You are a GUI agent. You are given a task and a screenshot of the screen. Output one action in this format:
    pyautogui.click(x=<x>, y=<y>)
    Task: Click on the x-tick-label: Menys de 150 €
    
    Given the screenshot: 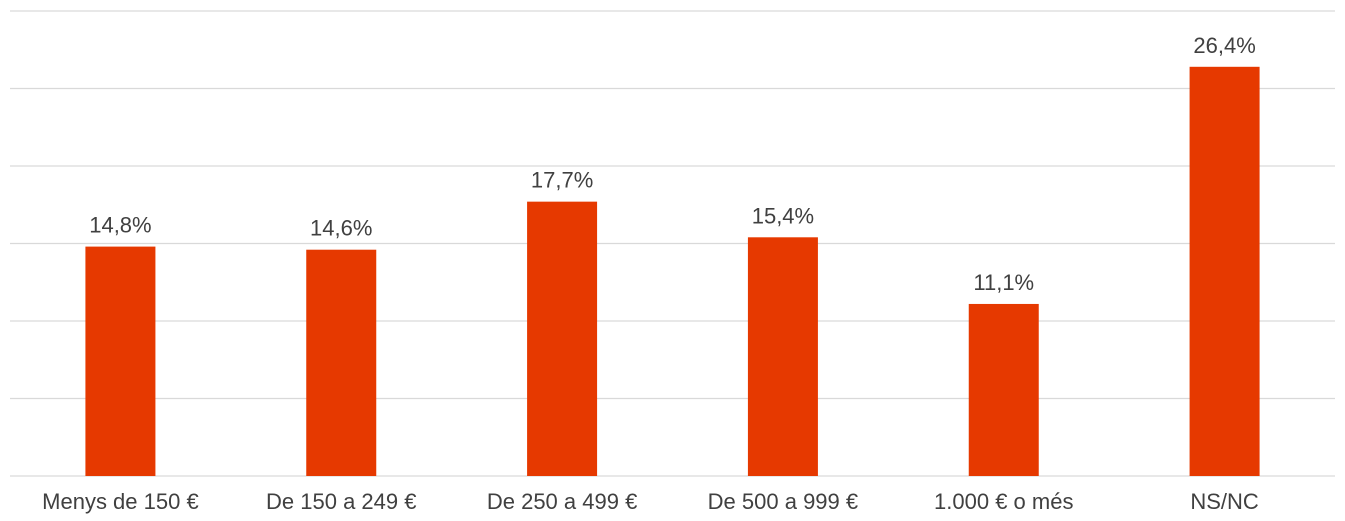 What is the action you would take?
    pyautogui.click(x=120, y=501)
    